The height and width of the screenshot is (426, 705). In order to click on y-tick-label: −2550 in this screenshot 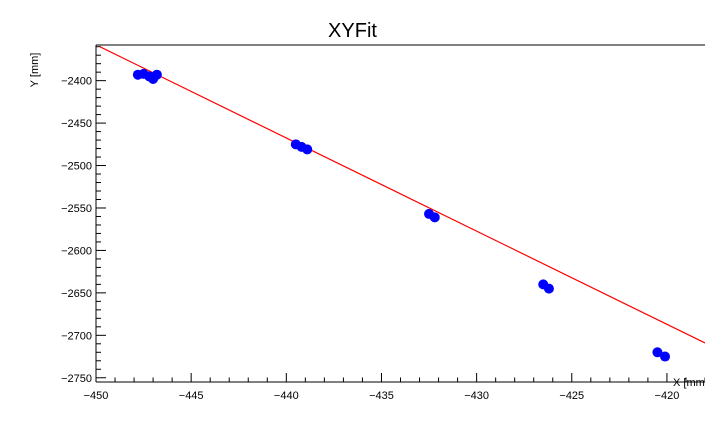, I will do `click(76, 209)`.